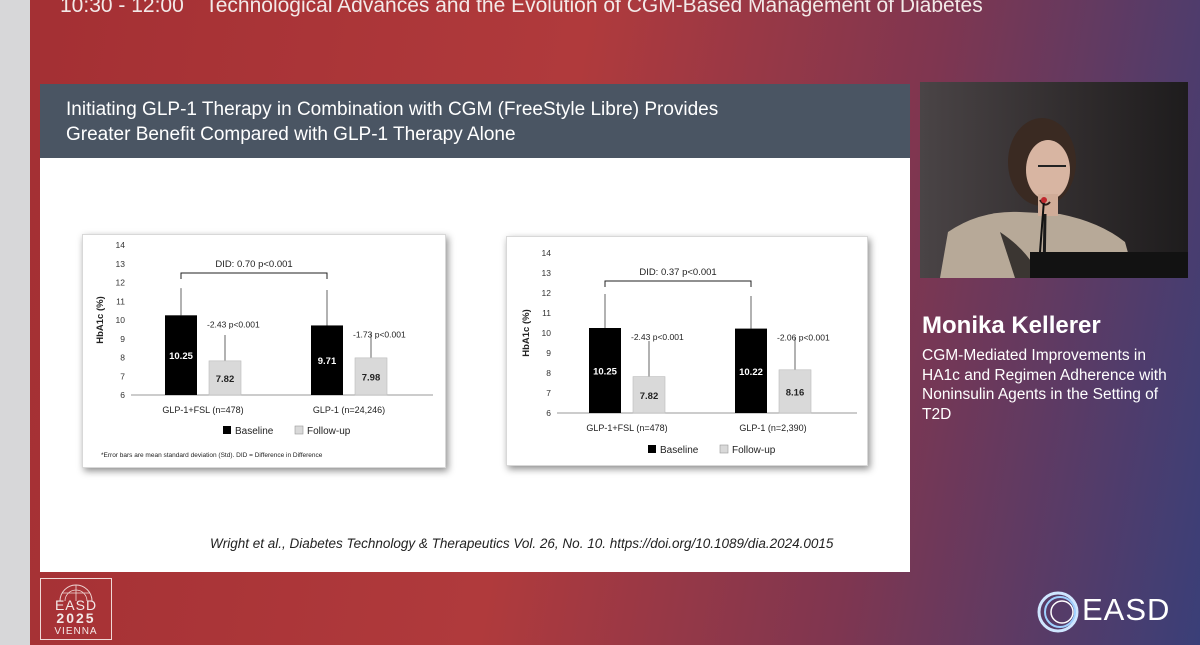  What do you see at coordinates (1126, 609) in the screenshot?
I see `easd-logo-text: EASD` at bounding box center [1126, 609].